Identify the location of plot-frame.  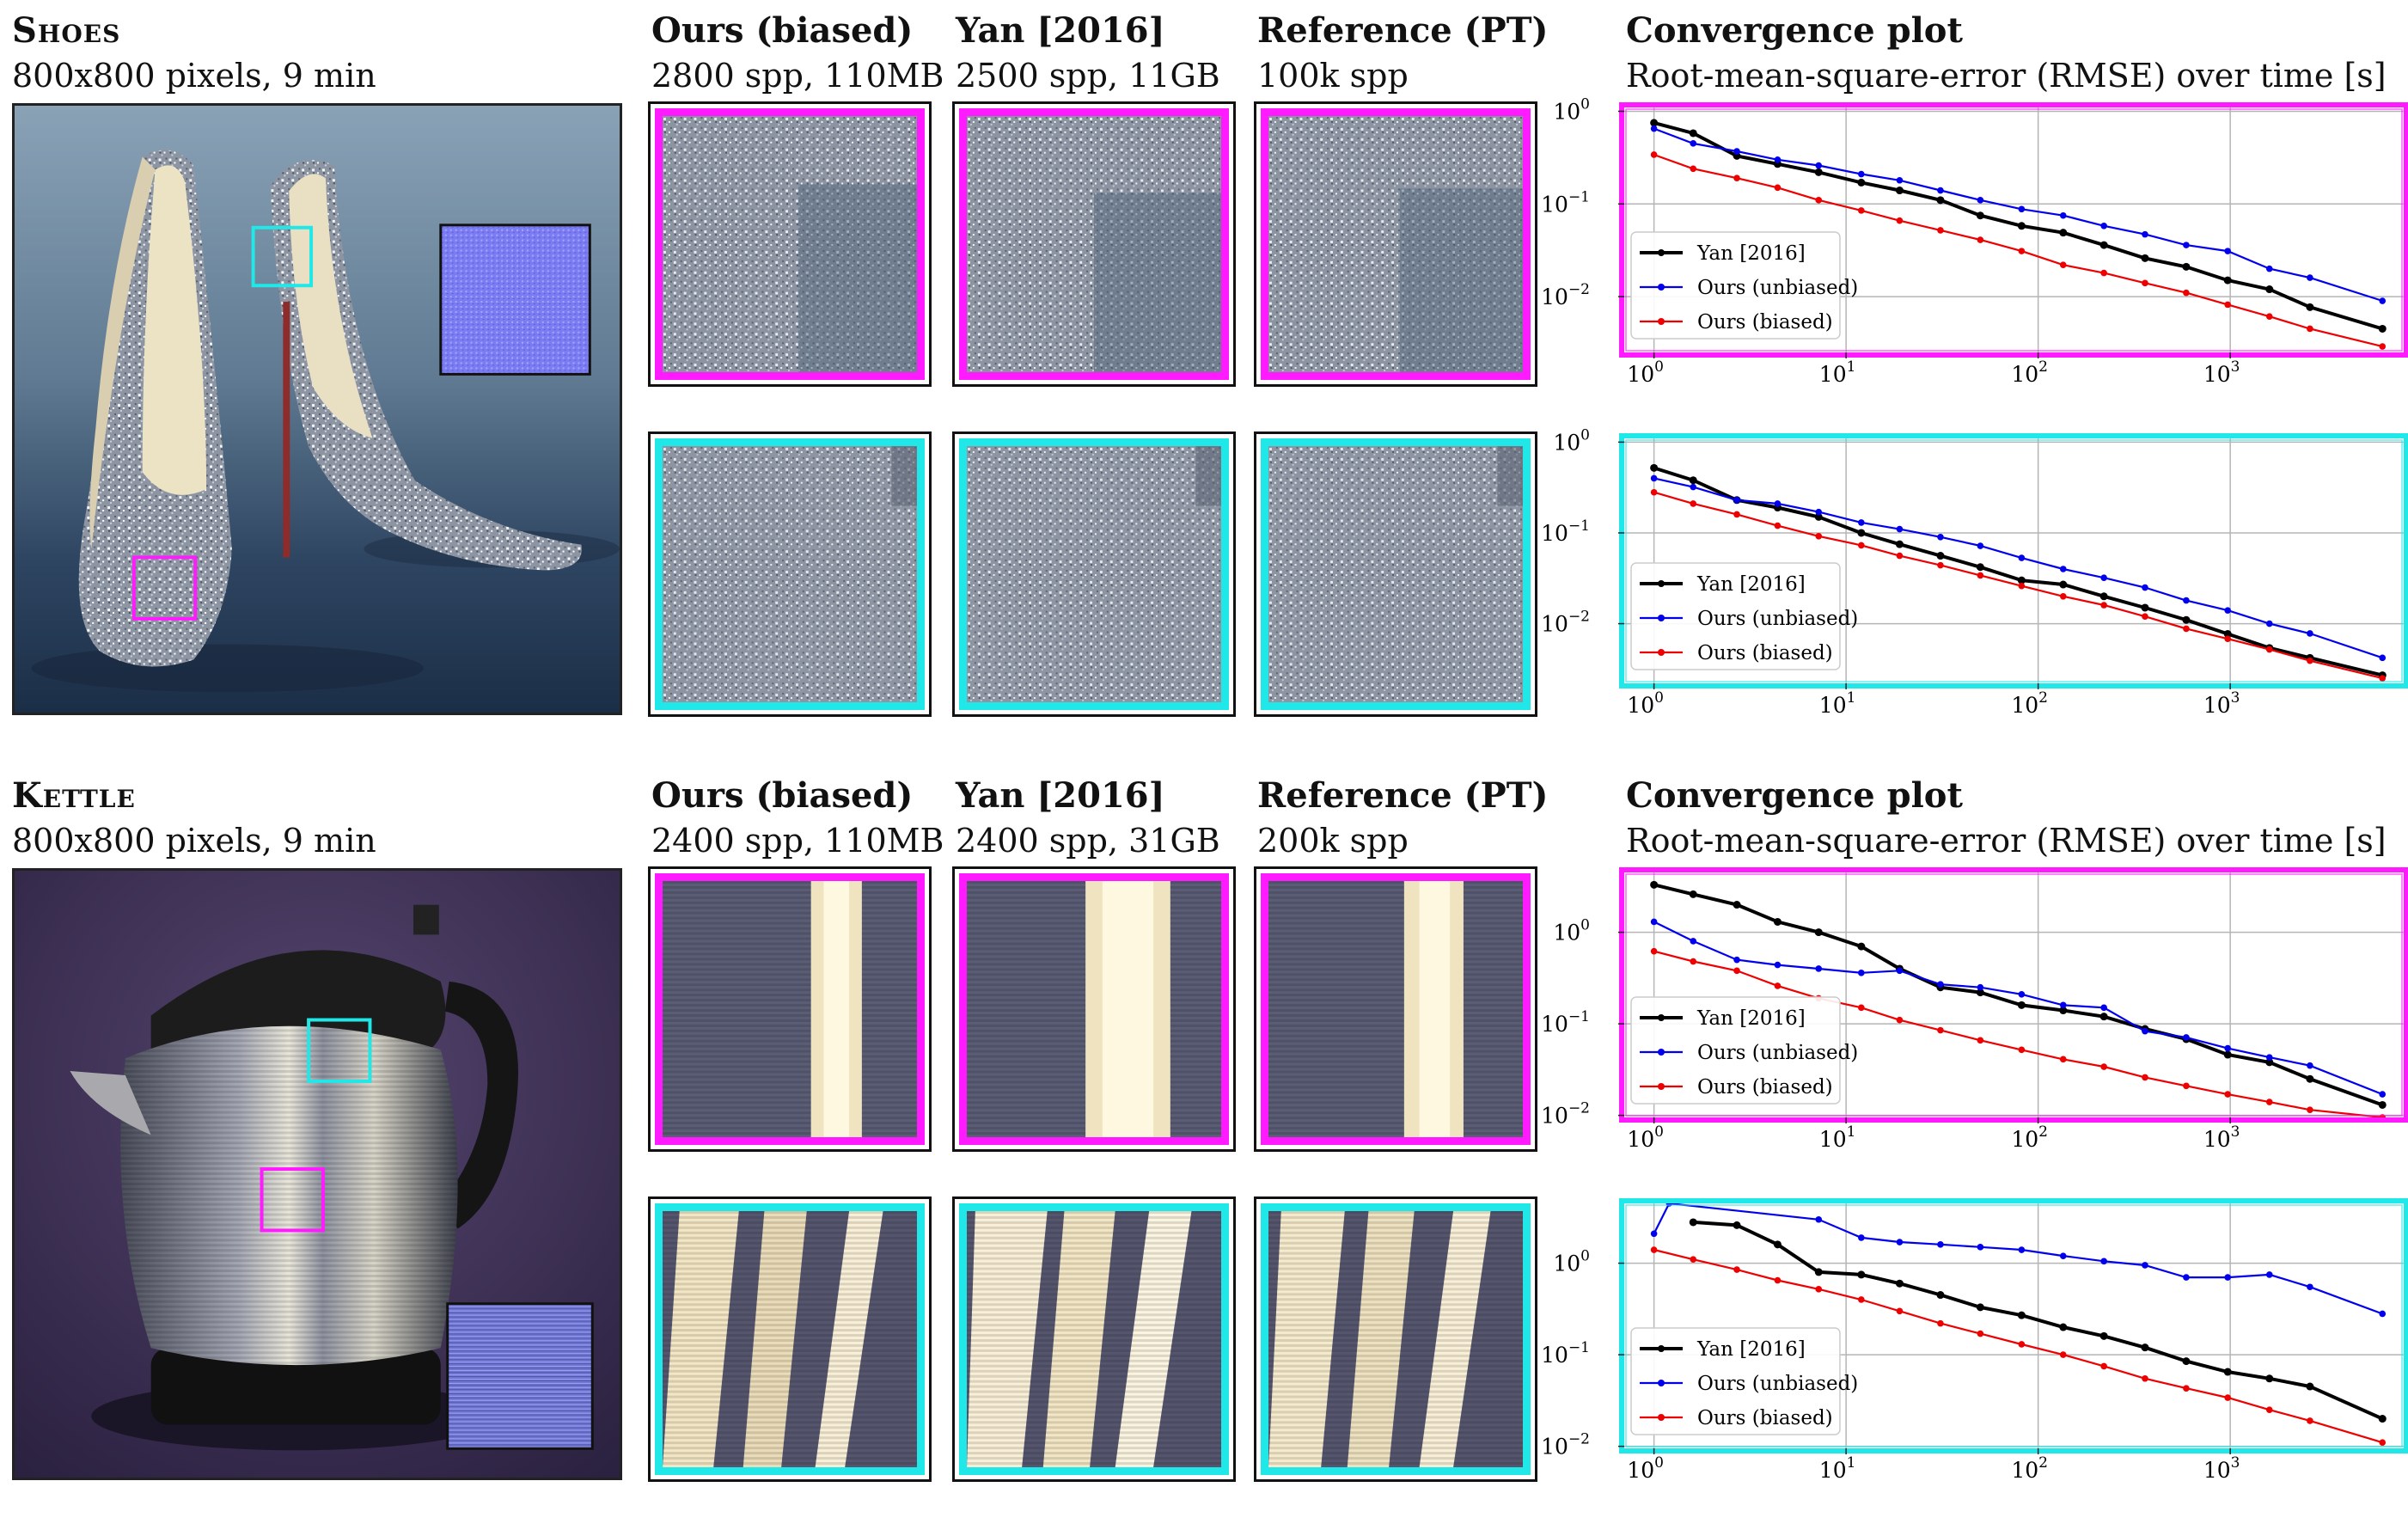
(2014, 561).